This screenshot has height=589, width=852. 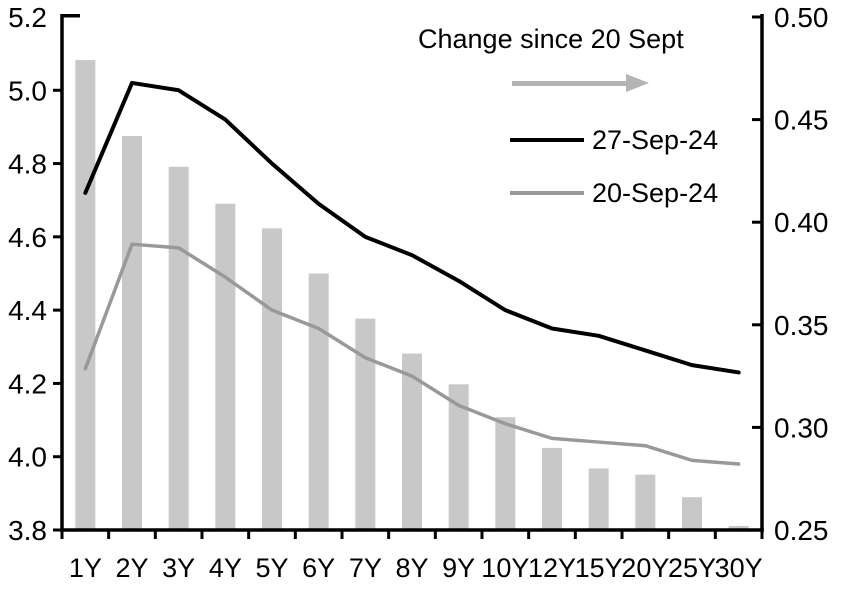 What do you see at coordinates (739, 568) in the screenshot?
I see `x-tick-label-30y: 30Y` at bounding box center [739, 568].